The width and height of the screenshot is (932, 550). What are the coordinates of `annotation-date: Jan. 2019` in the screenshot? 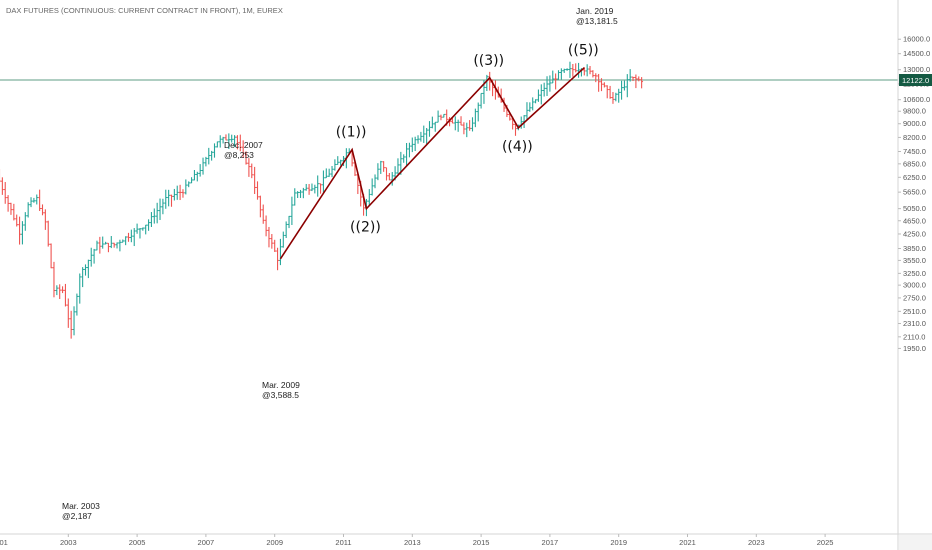 It's located at (595, 11).